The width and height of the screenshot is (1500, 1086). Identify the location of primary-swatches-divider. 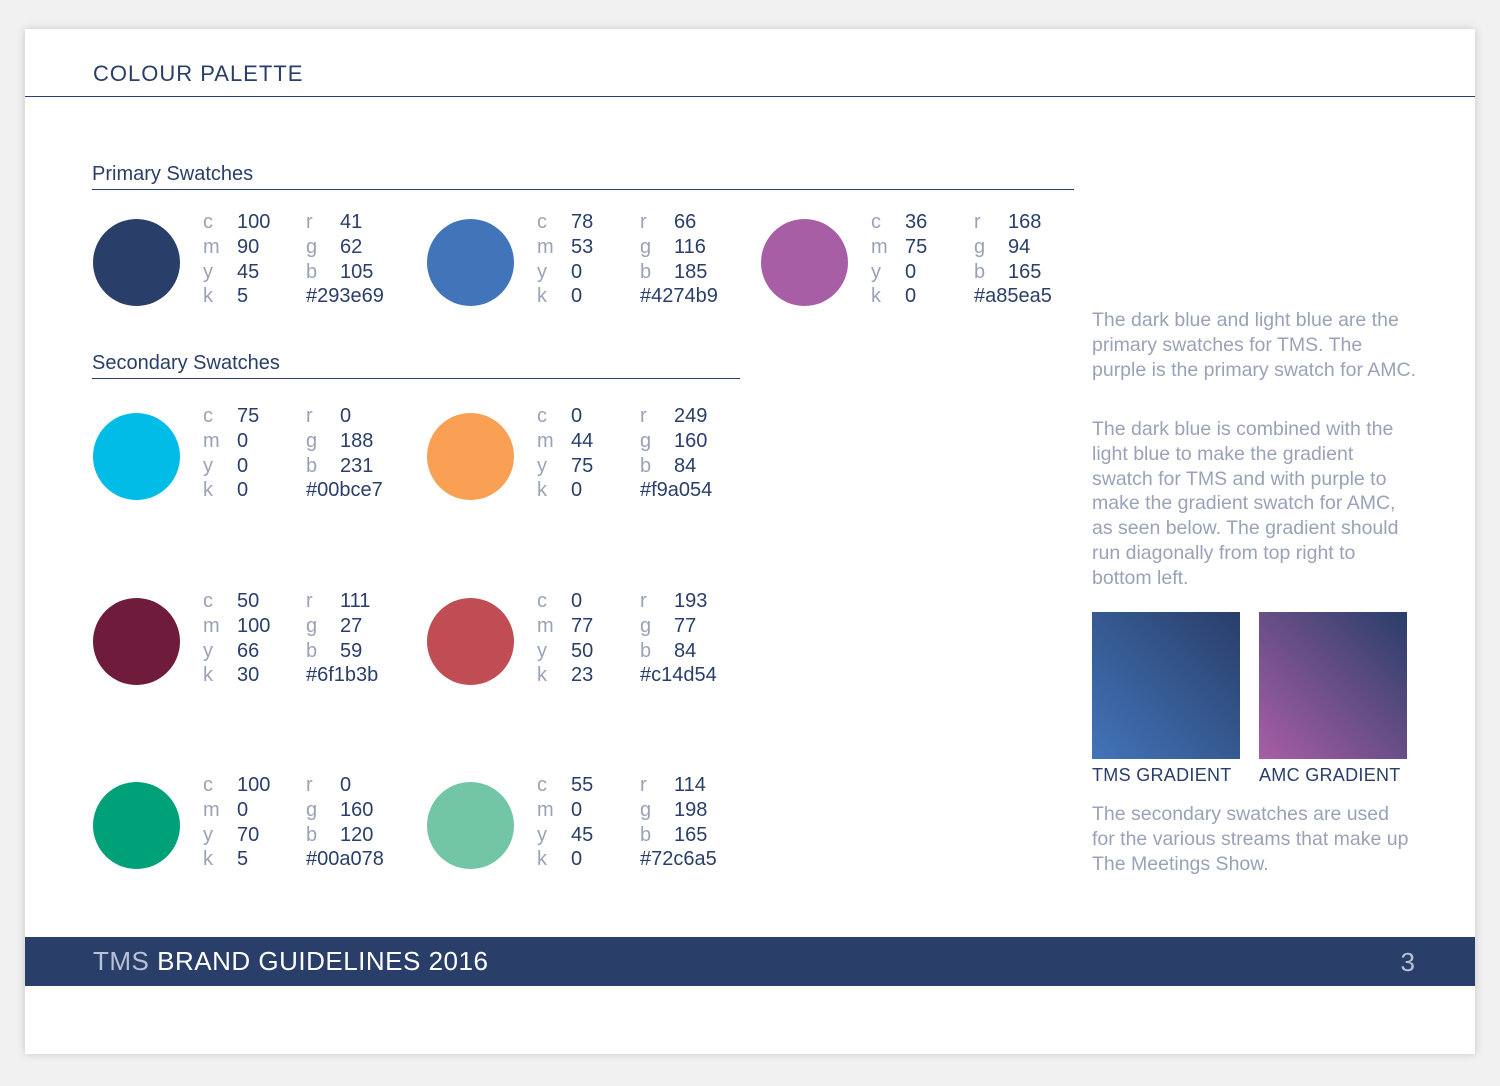
(583, 189).